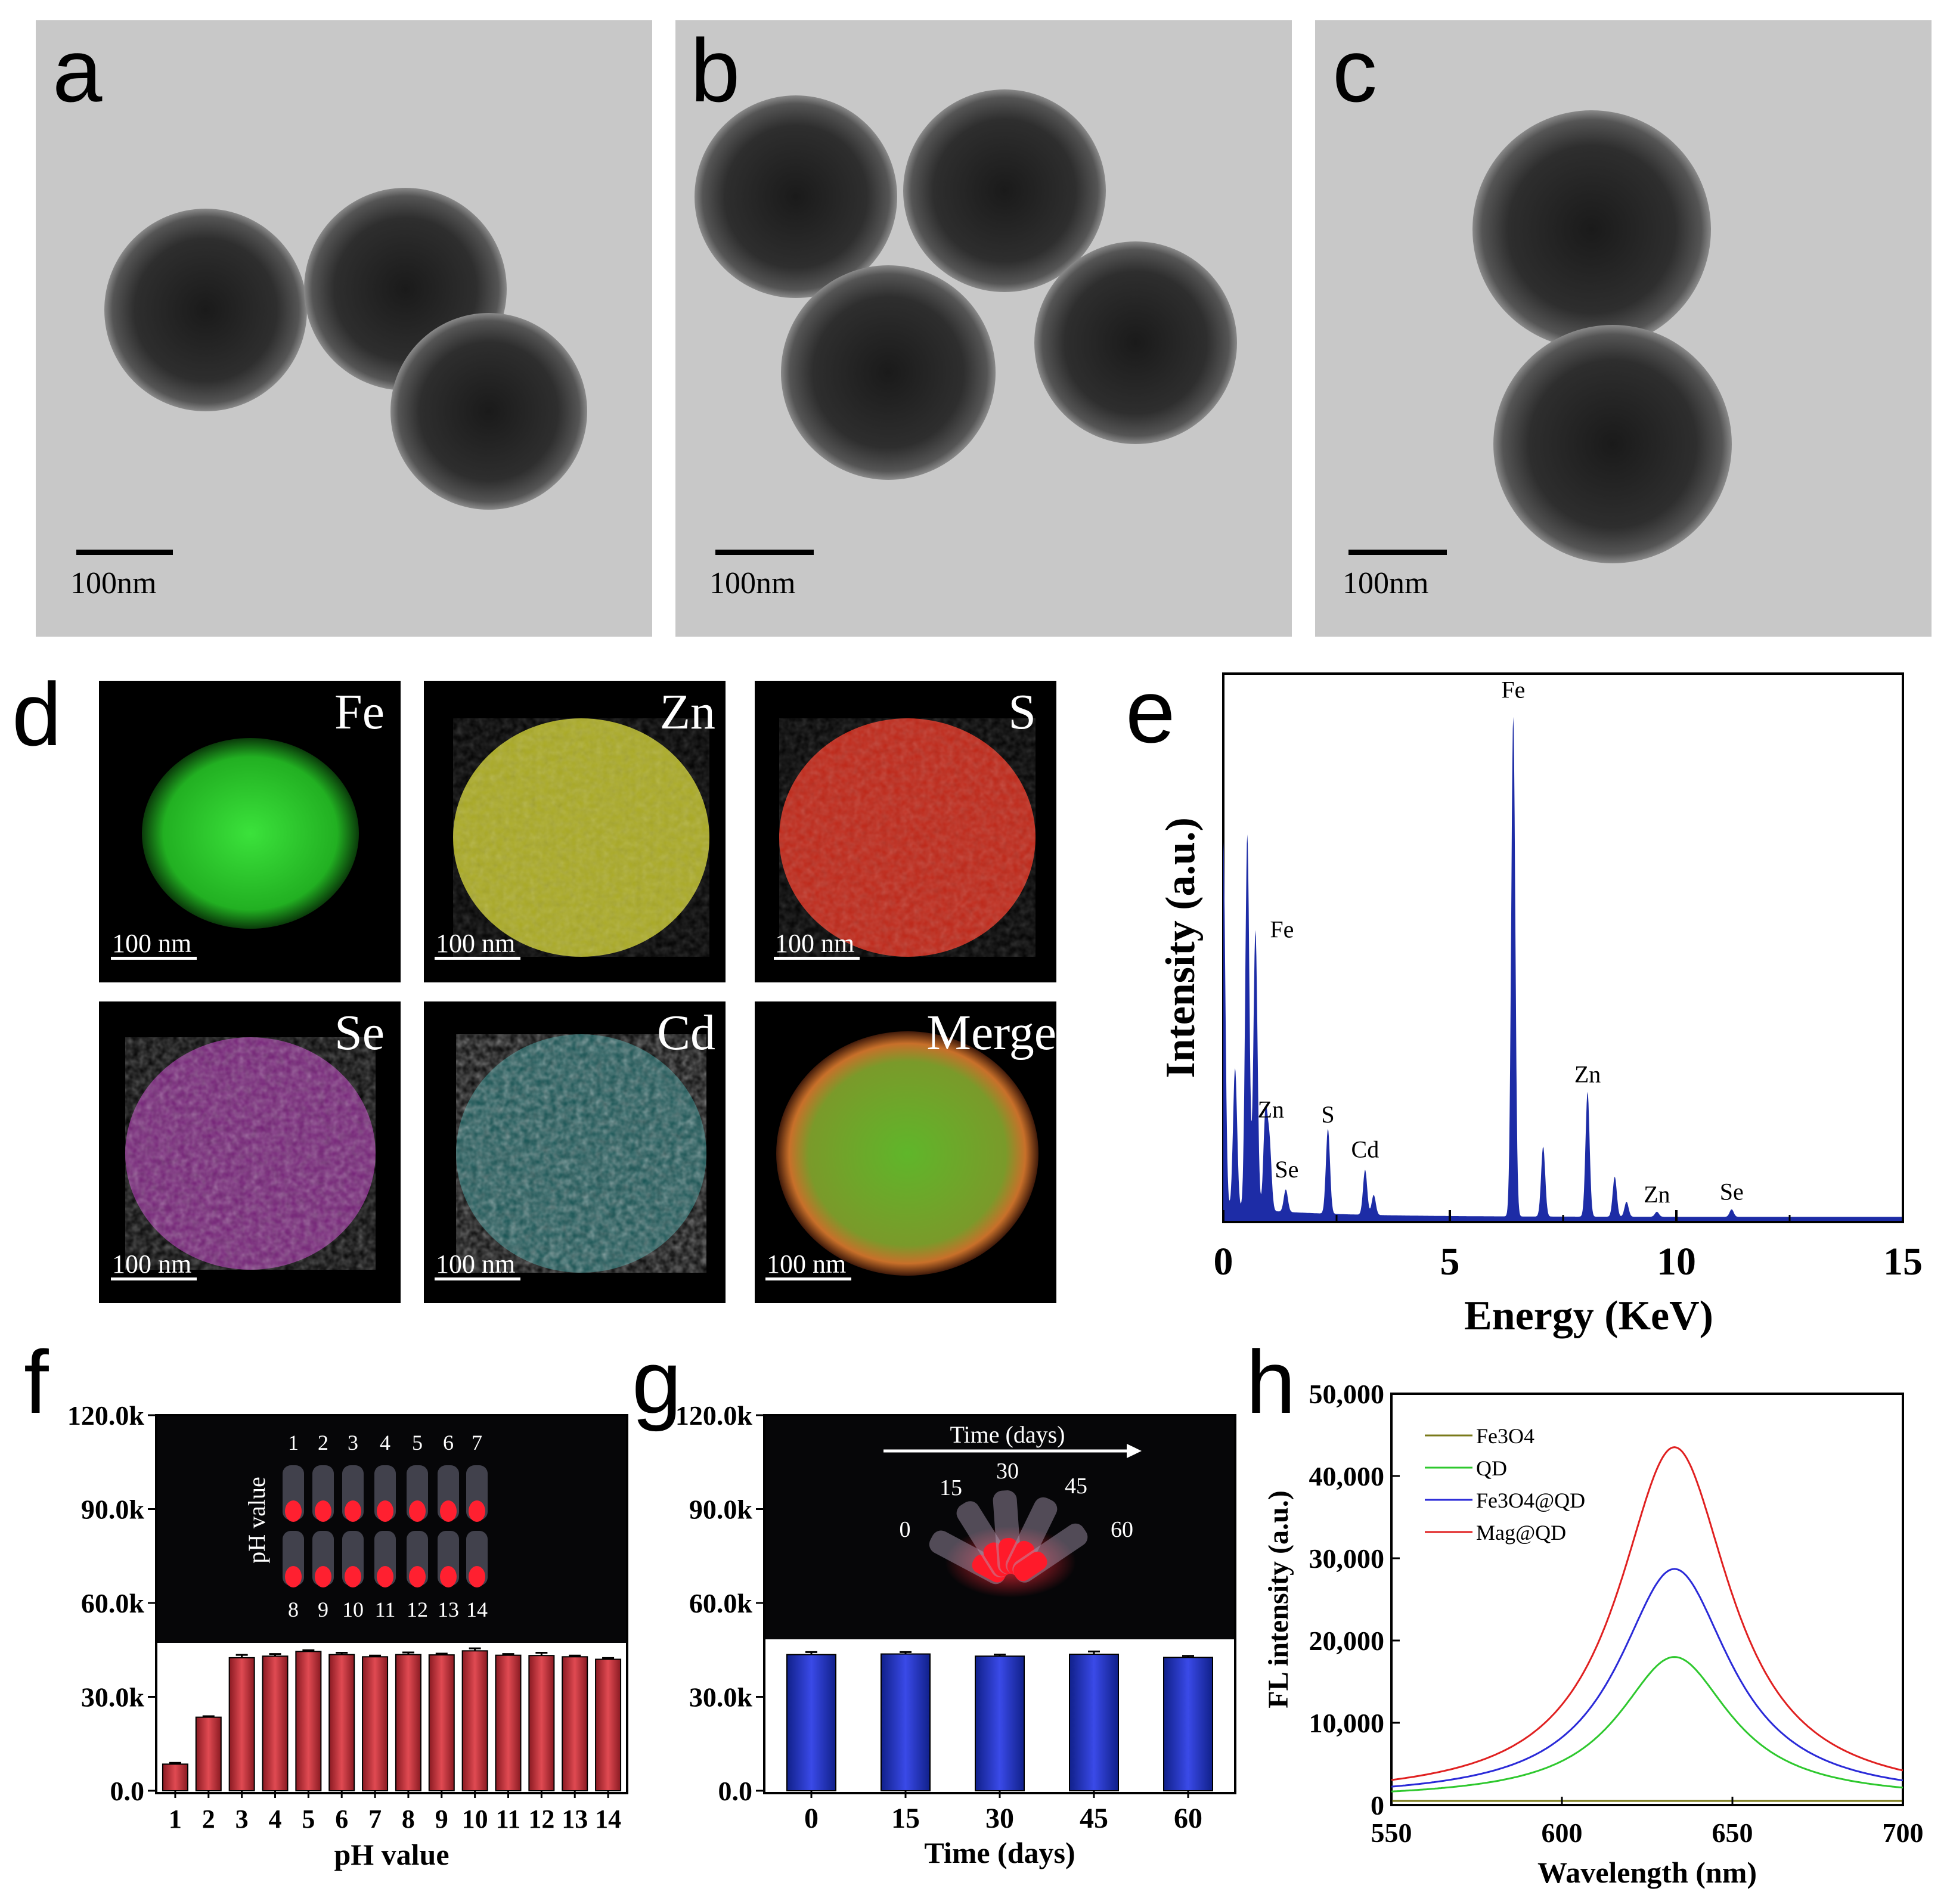  I want to click on x-tick-label: 4, so click(275, 1819).